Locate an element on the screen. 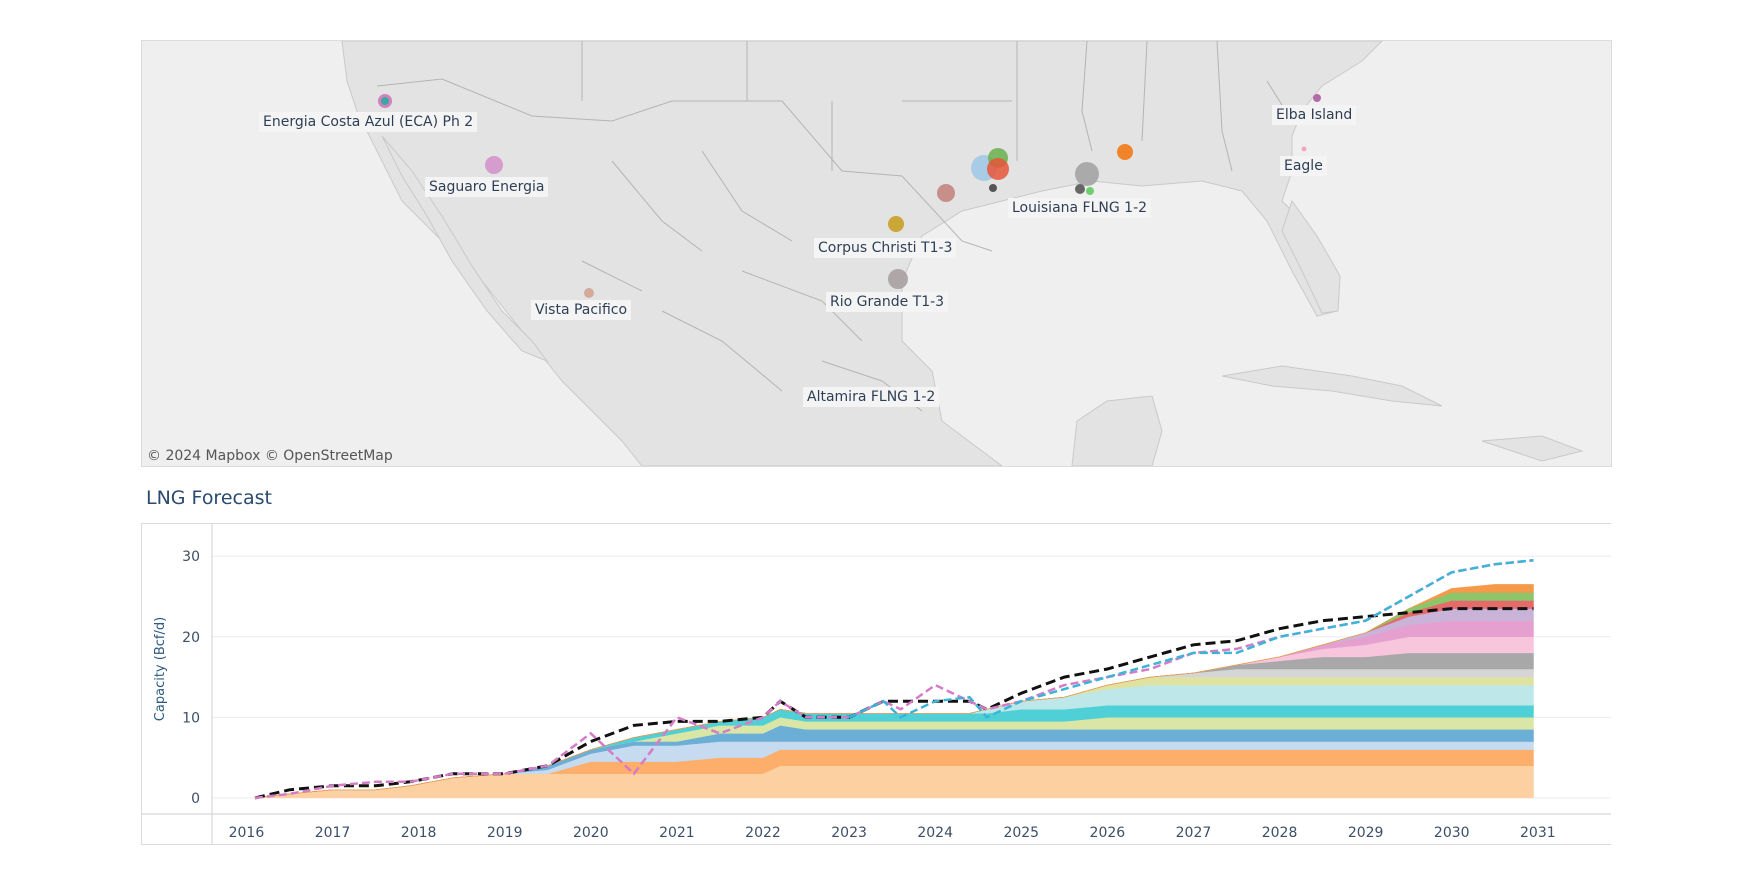 The width and height of the screenshot is (1750, 875). chart-title: LNG Forecast is located at coordinates (209, 498).